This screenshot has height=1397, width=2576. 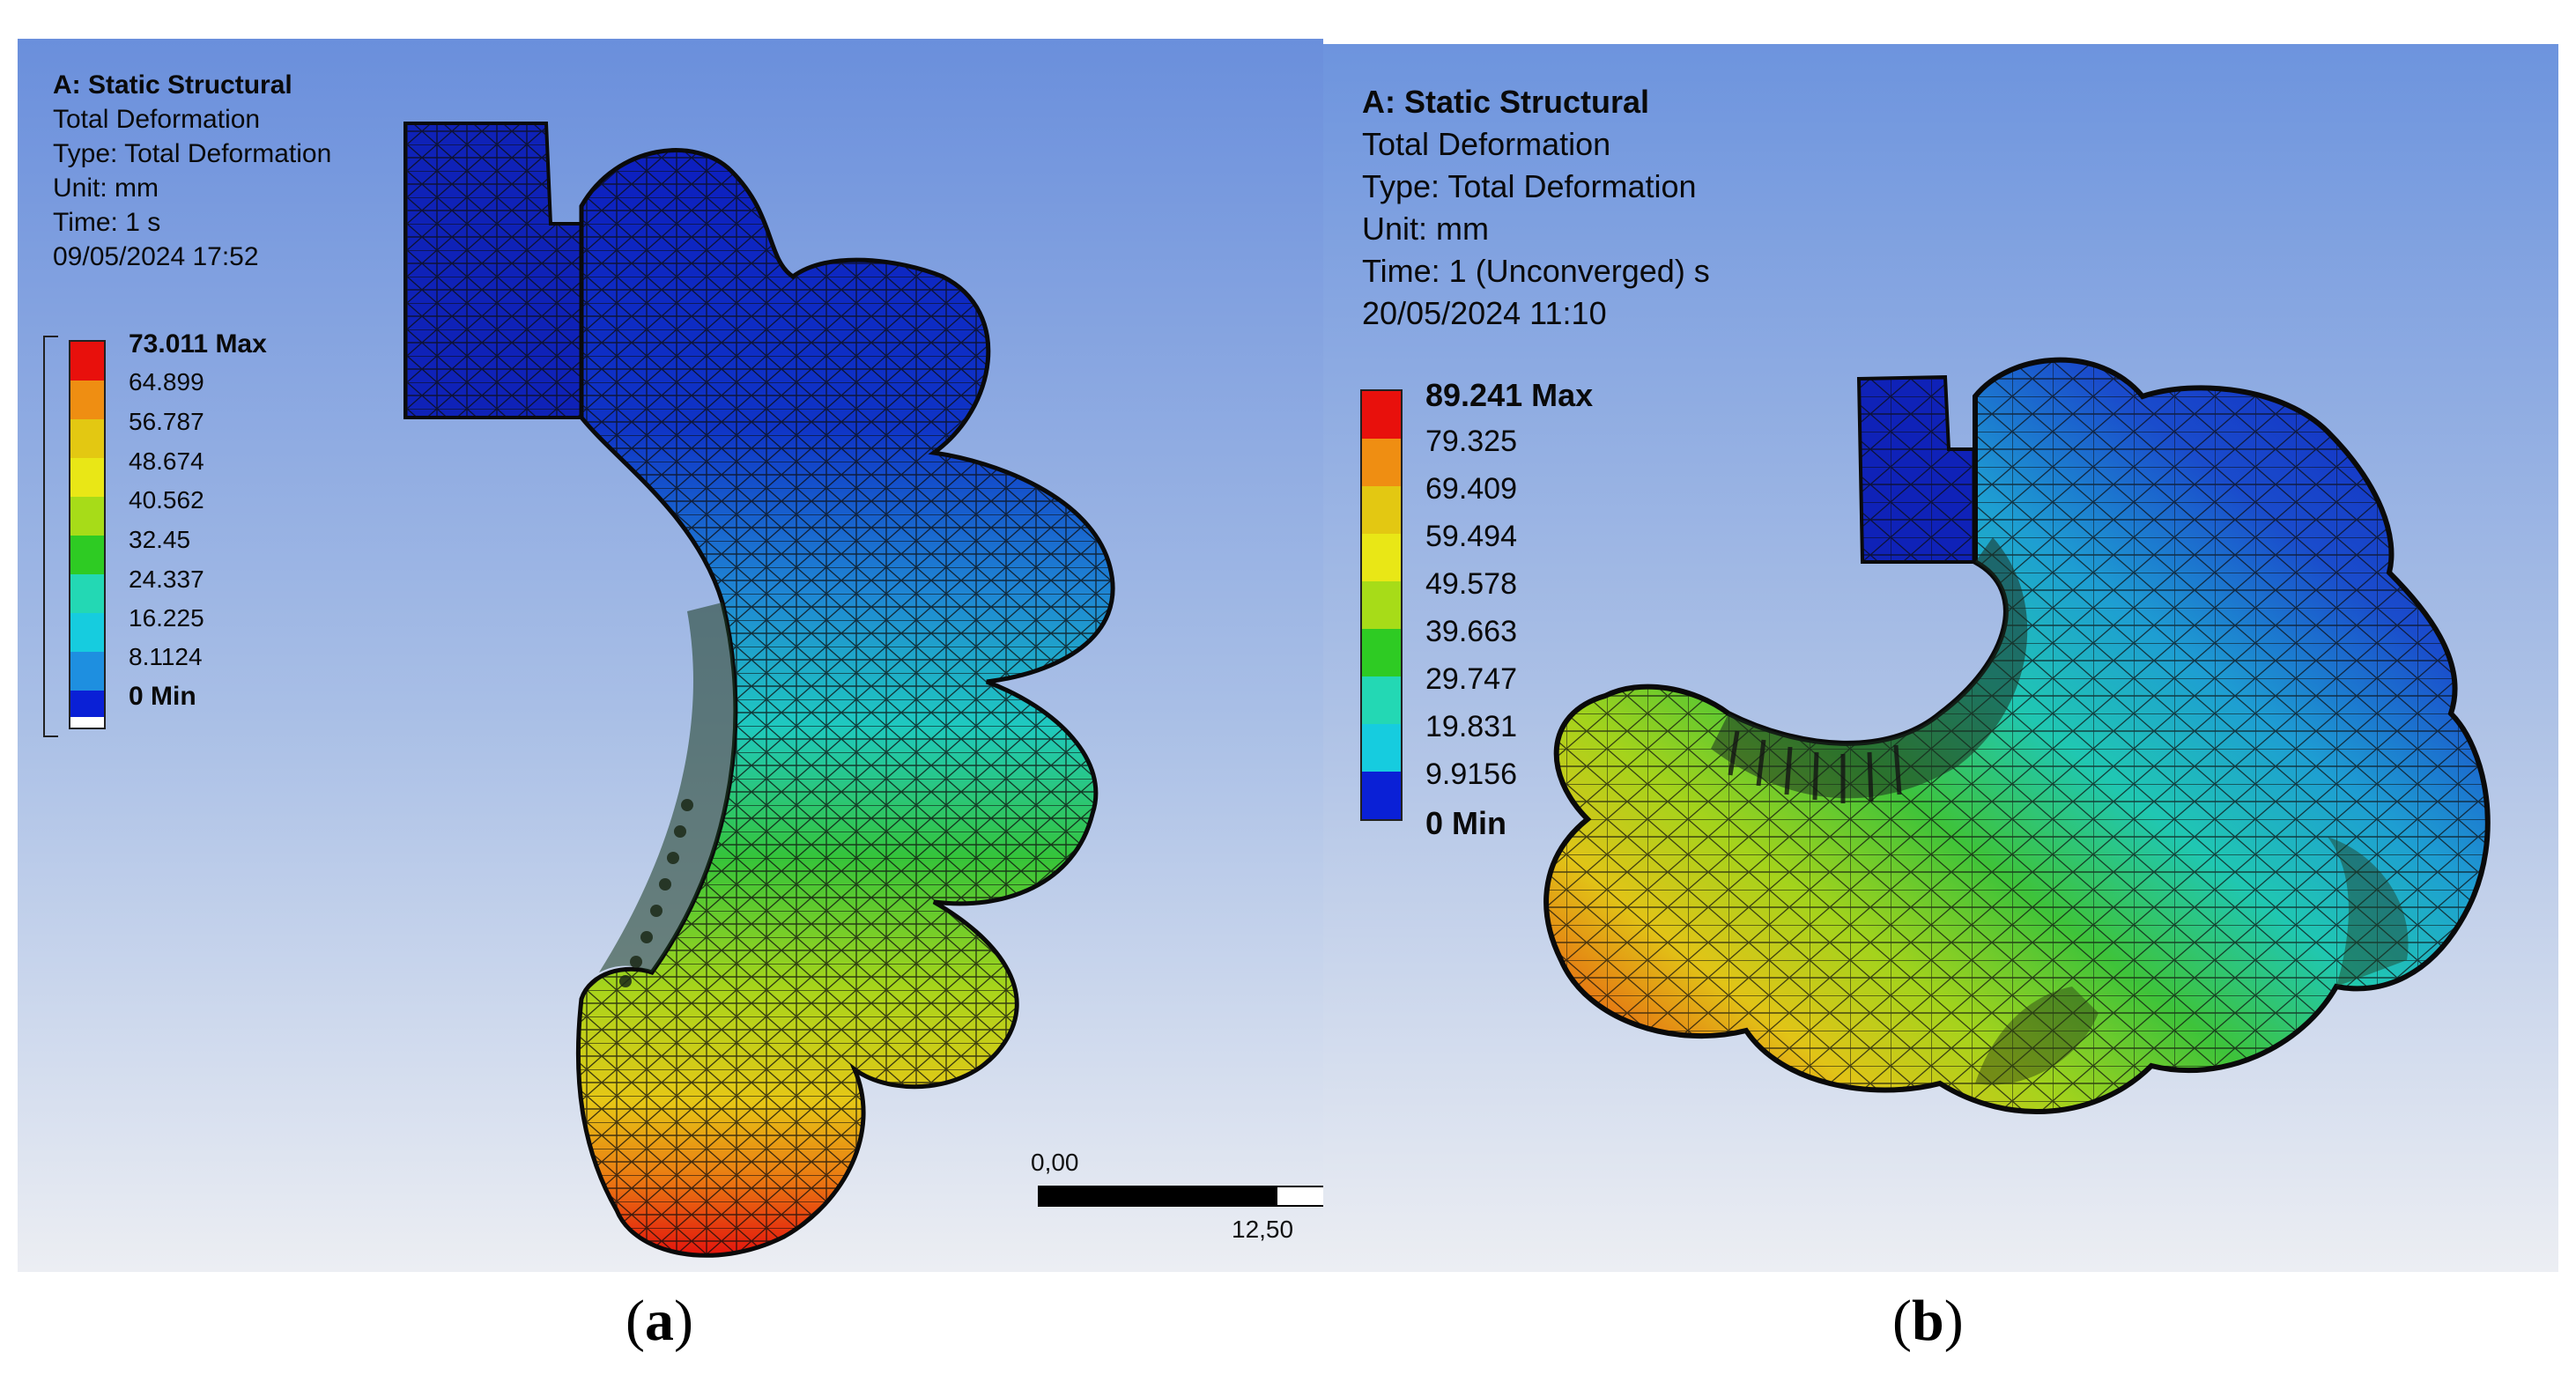 What do you see at coordinates (157, 120) in the screenshot?
I see `panel-a-result-name: Total Deformation` at bounding box center [157, 120].